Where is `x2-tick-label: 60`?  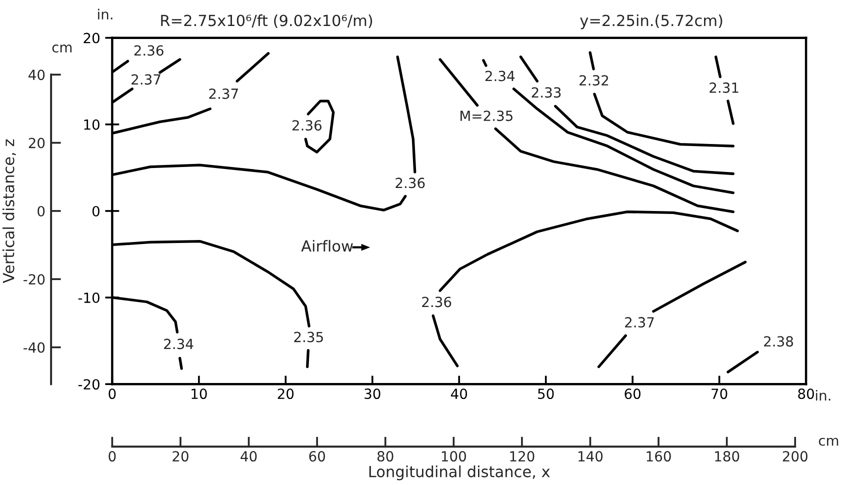
x2-tick-label: 60 is located at coordinates (317, 456).